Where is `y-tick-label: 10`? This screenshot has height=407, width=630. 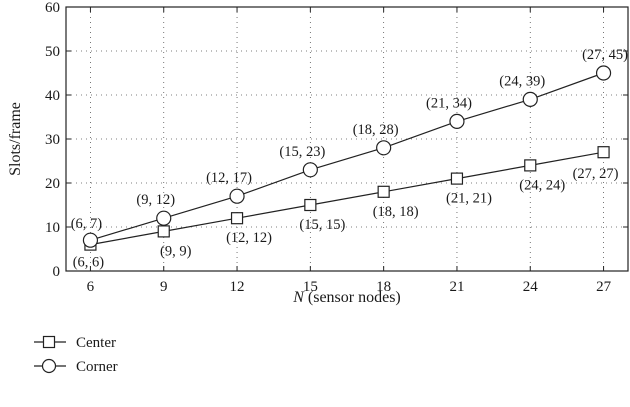 y-tick-label: 10 is located at coordinates (52, 228).